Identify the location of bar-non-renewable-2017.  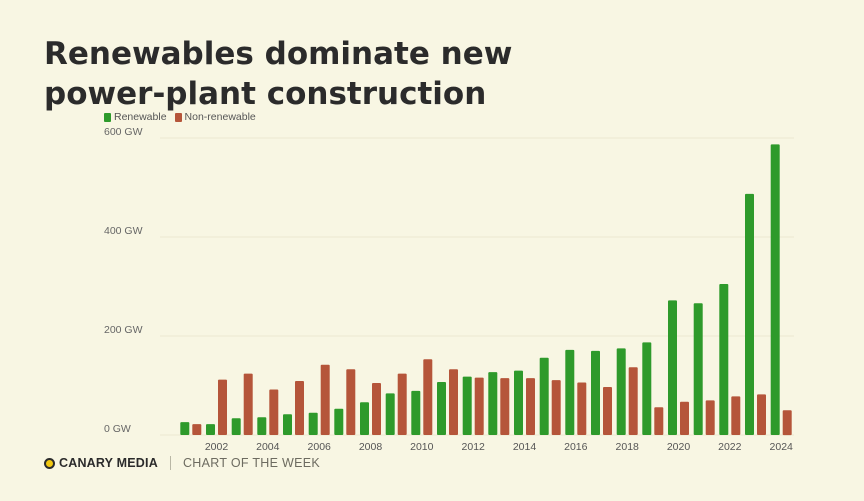
(607, 411).